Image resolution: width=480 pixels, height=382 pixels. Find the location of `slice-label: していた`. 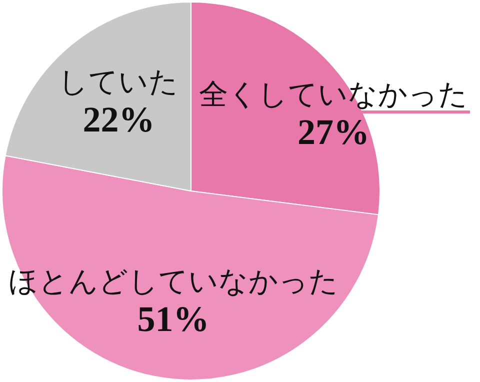

slice-label: していた is located at coordinates (118, 82).